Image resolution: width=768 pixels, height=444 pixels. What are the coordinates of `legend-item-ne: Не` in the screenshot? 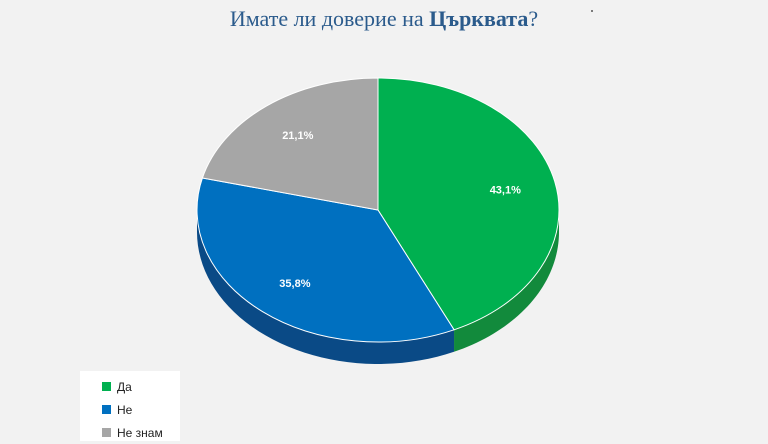 It's located at (141, 409).